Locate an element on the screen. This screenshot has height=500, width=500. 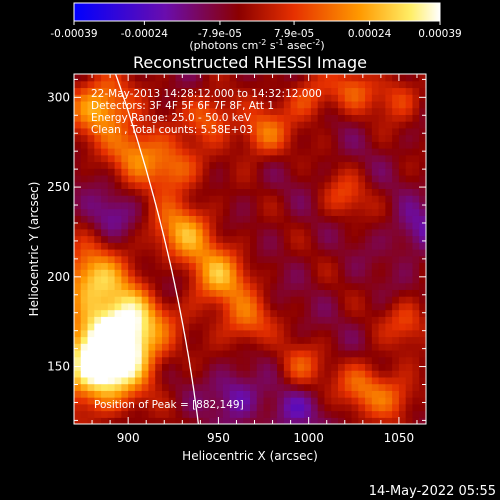
peak-label: Position of Peak = [882,149] is located at coordinates (169, 405).